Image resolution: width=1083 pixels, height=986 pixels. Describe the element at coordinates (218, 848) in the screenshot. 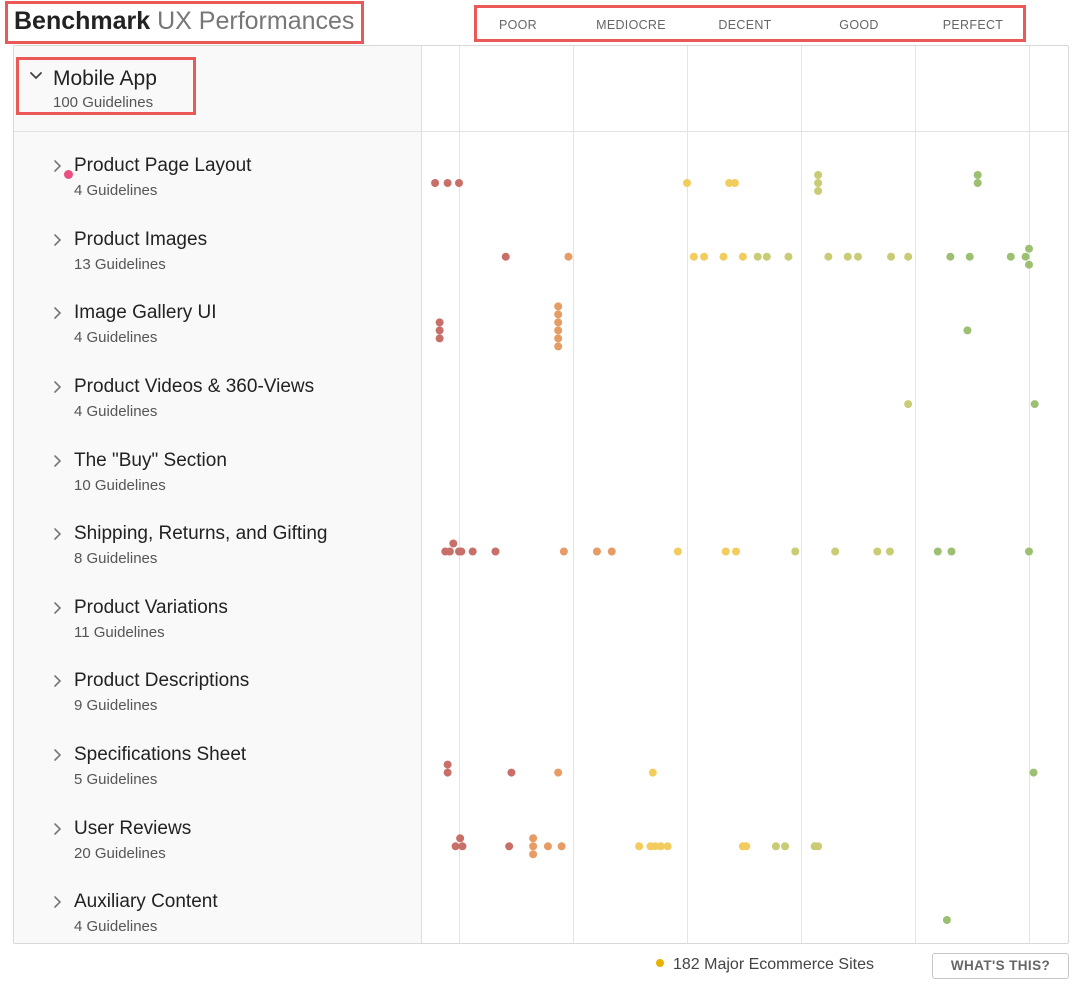

I see `category-row-user-reviews: User Reviews 20 Guidelines` at that location.